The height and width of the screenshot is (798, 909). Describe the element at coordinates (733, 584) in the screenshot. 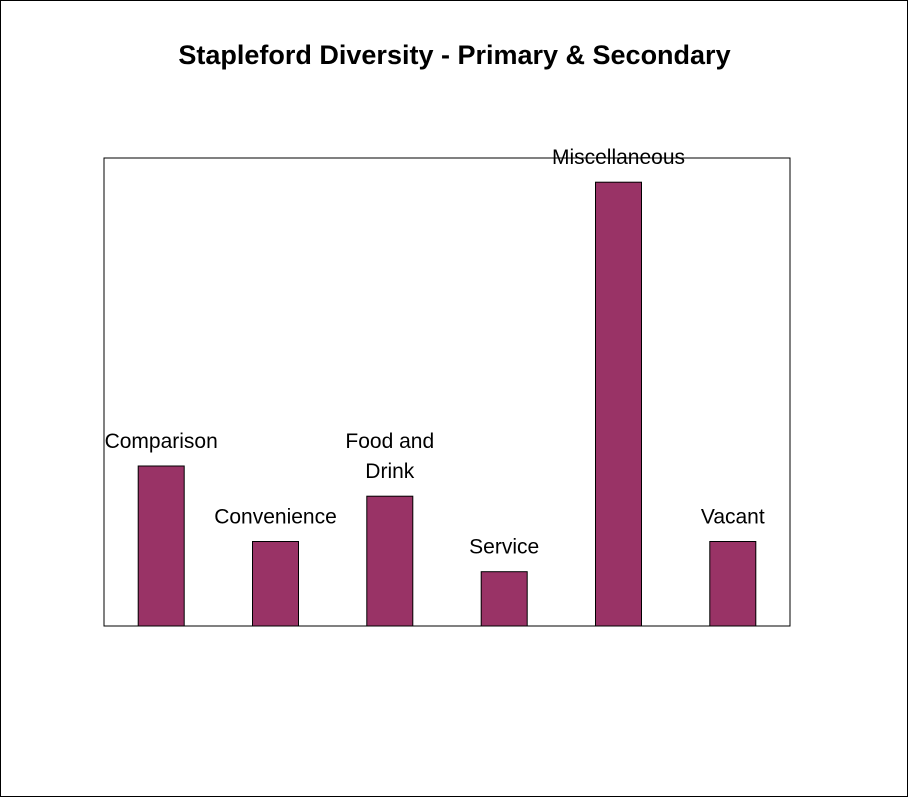

I see `bar-vacant` at that location.